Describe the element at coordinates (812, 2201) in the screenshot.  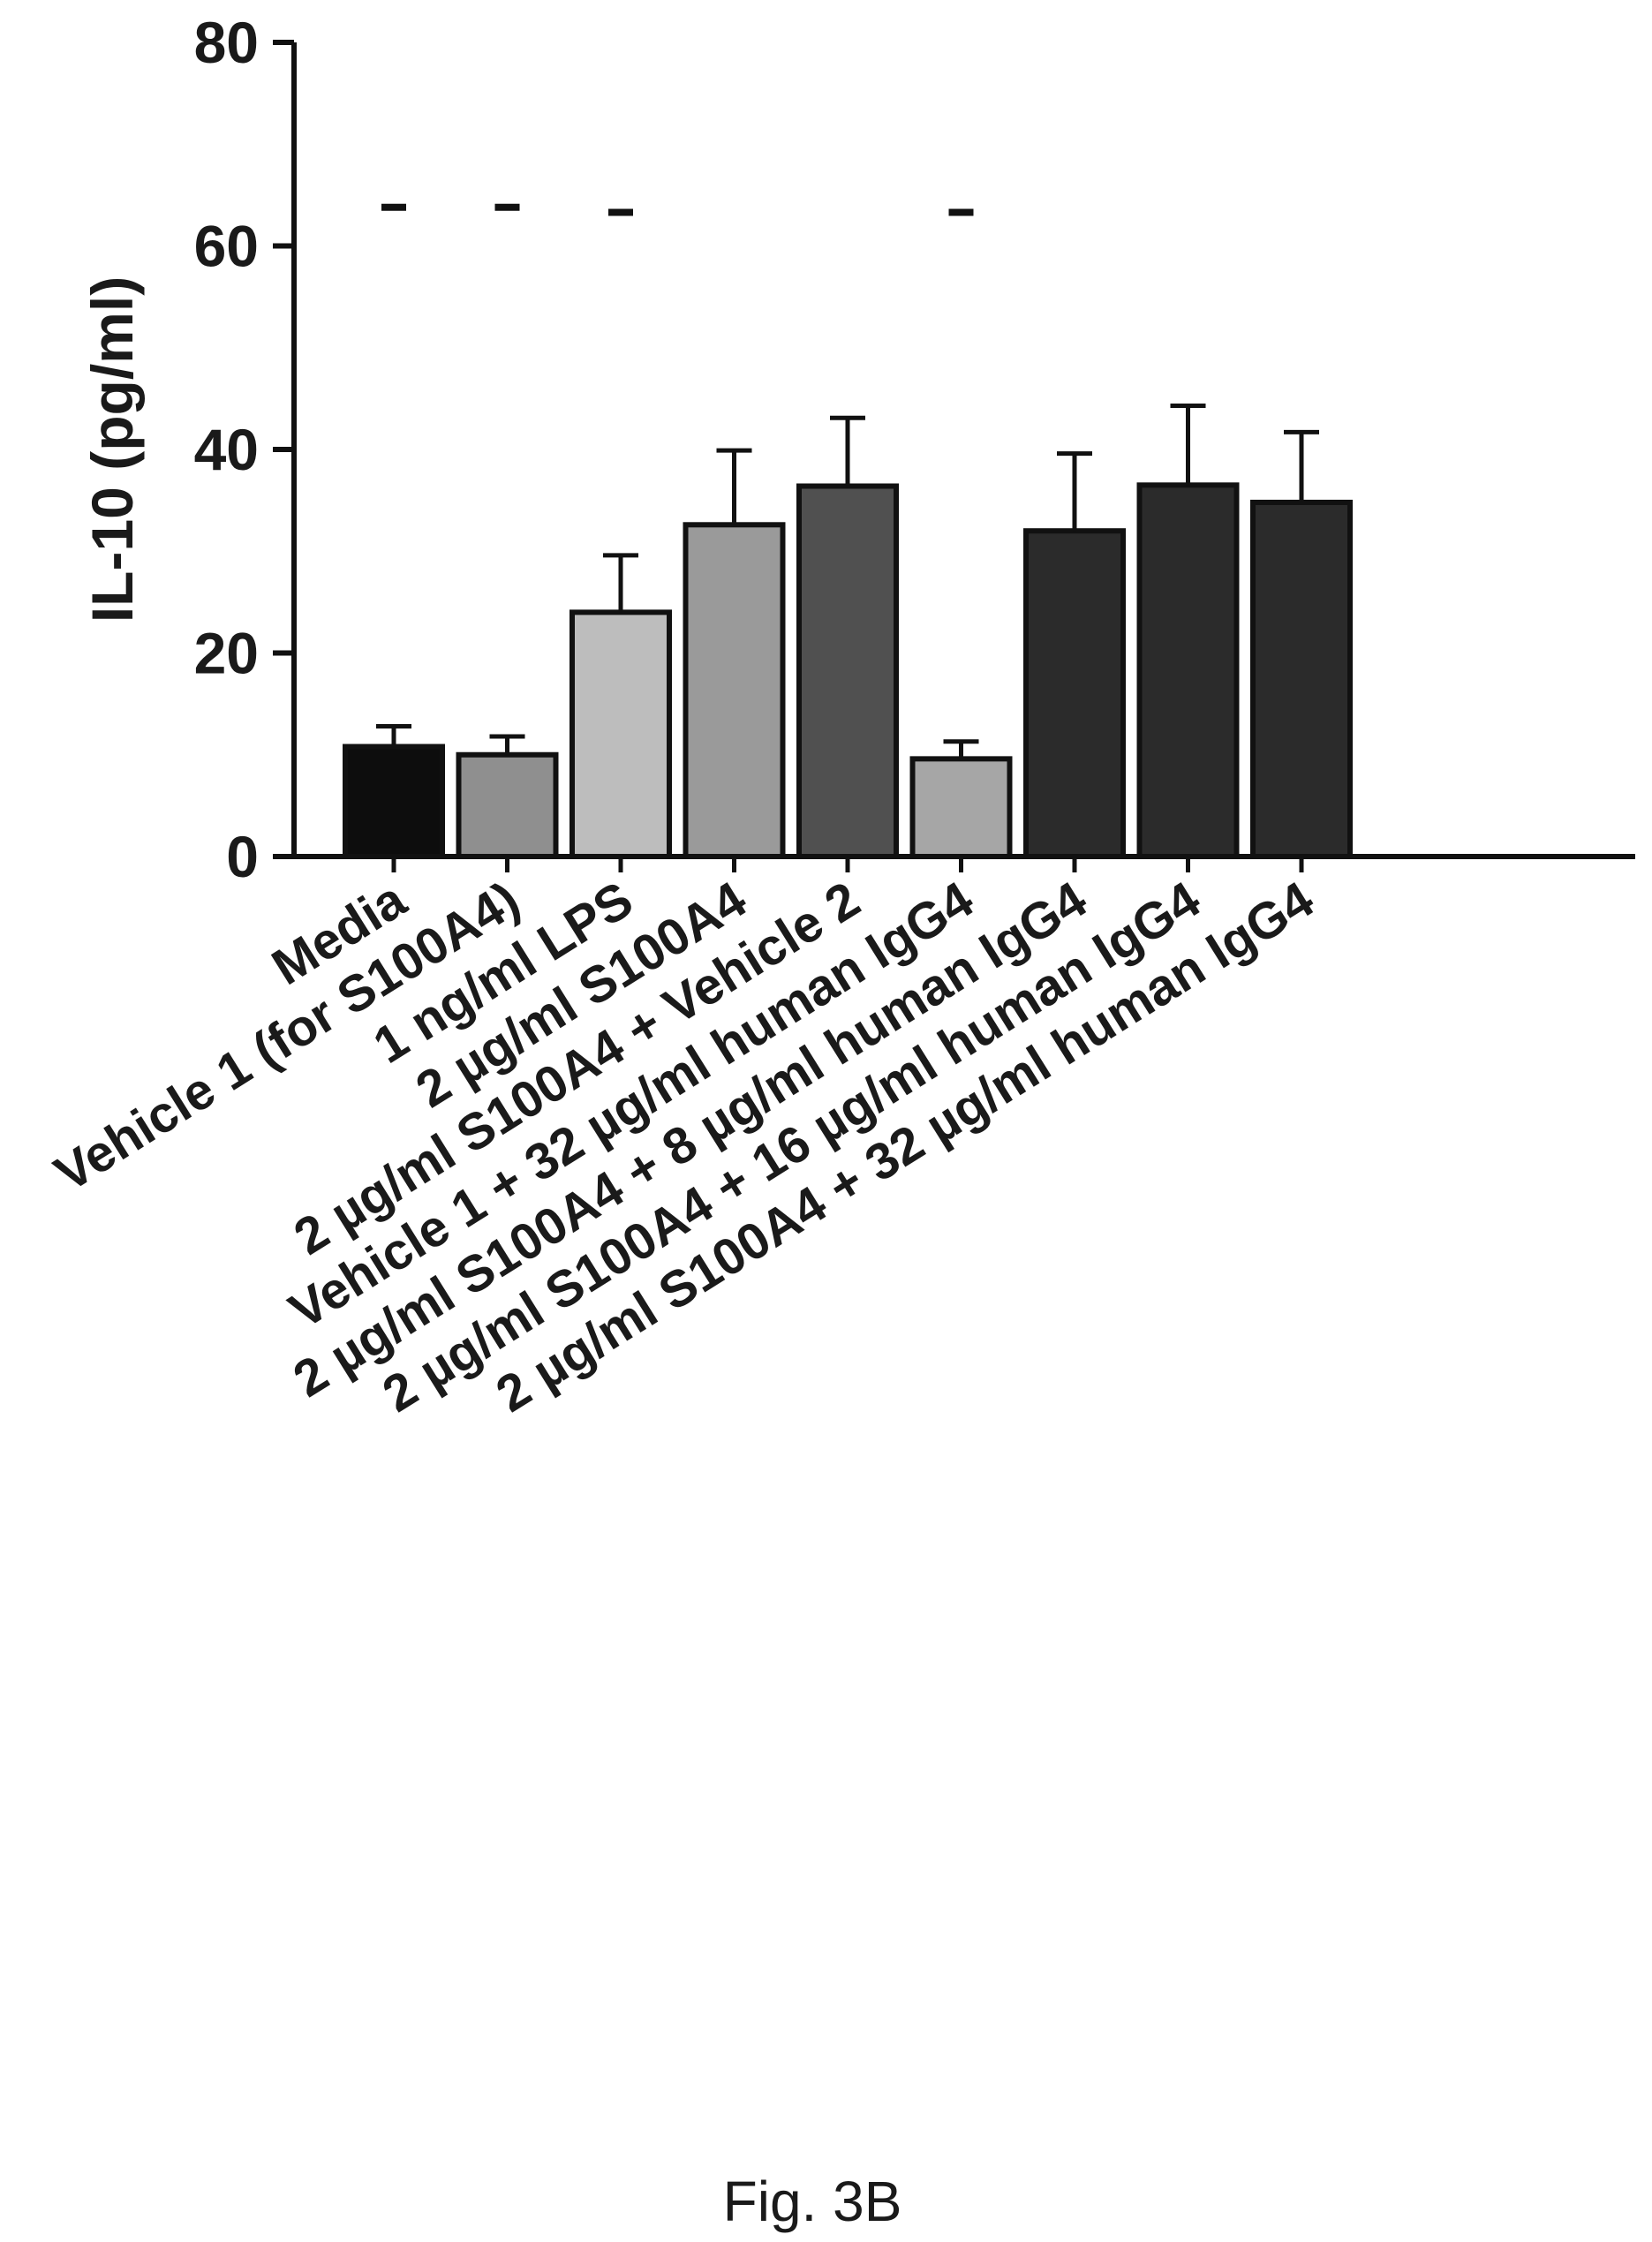
I see `figure-caption: Fig. 3B` at that location.